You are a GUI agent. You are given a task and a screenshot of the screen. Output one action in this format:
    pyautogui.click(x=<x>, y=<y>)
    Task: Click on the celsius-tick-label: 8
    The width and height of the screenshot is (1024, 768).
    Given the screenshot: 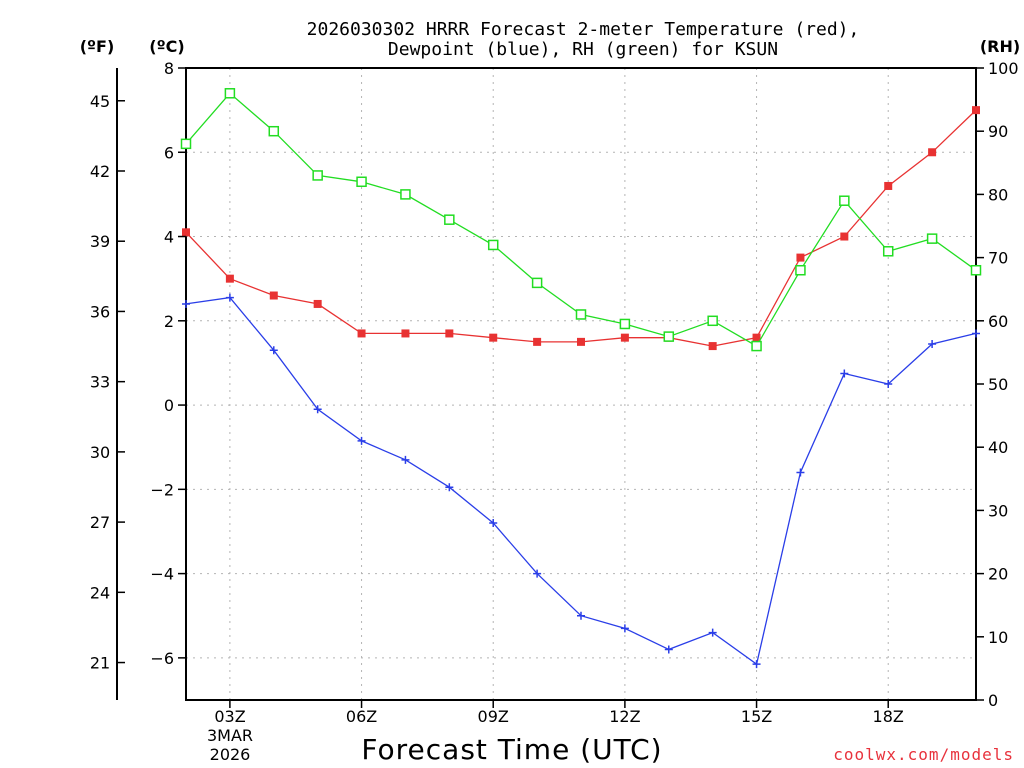 What is the action you would take?
    pyautogui.click(x=169, y=68)
    